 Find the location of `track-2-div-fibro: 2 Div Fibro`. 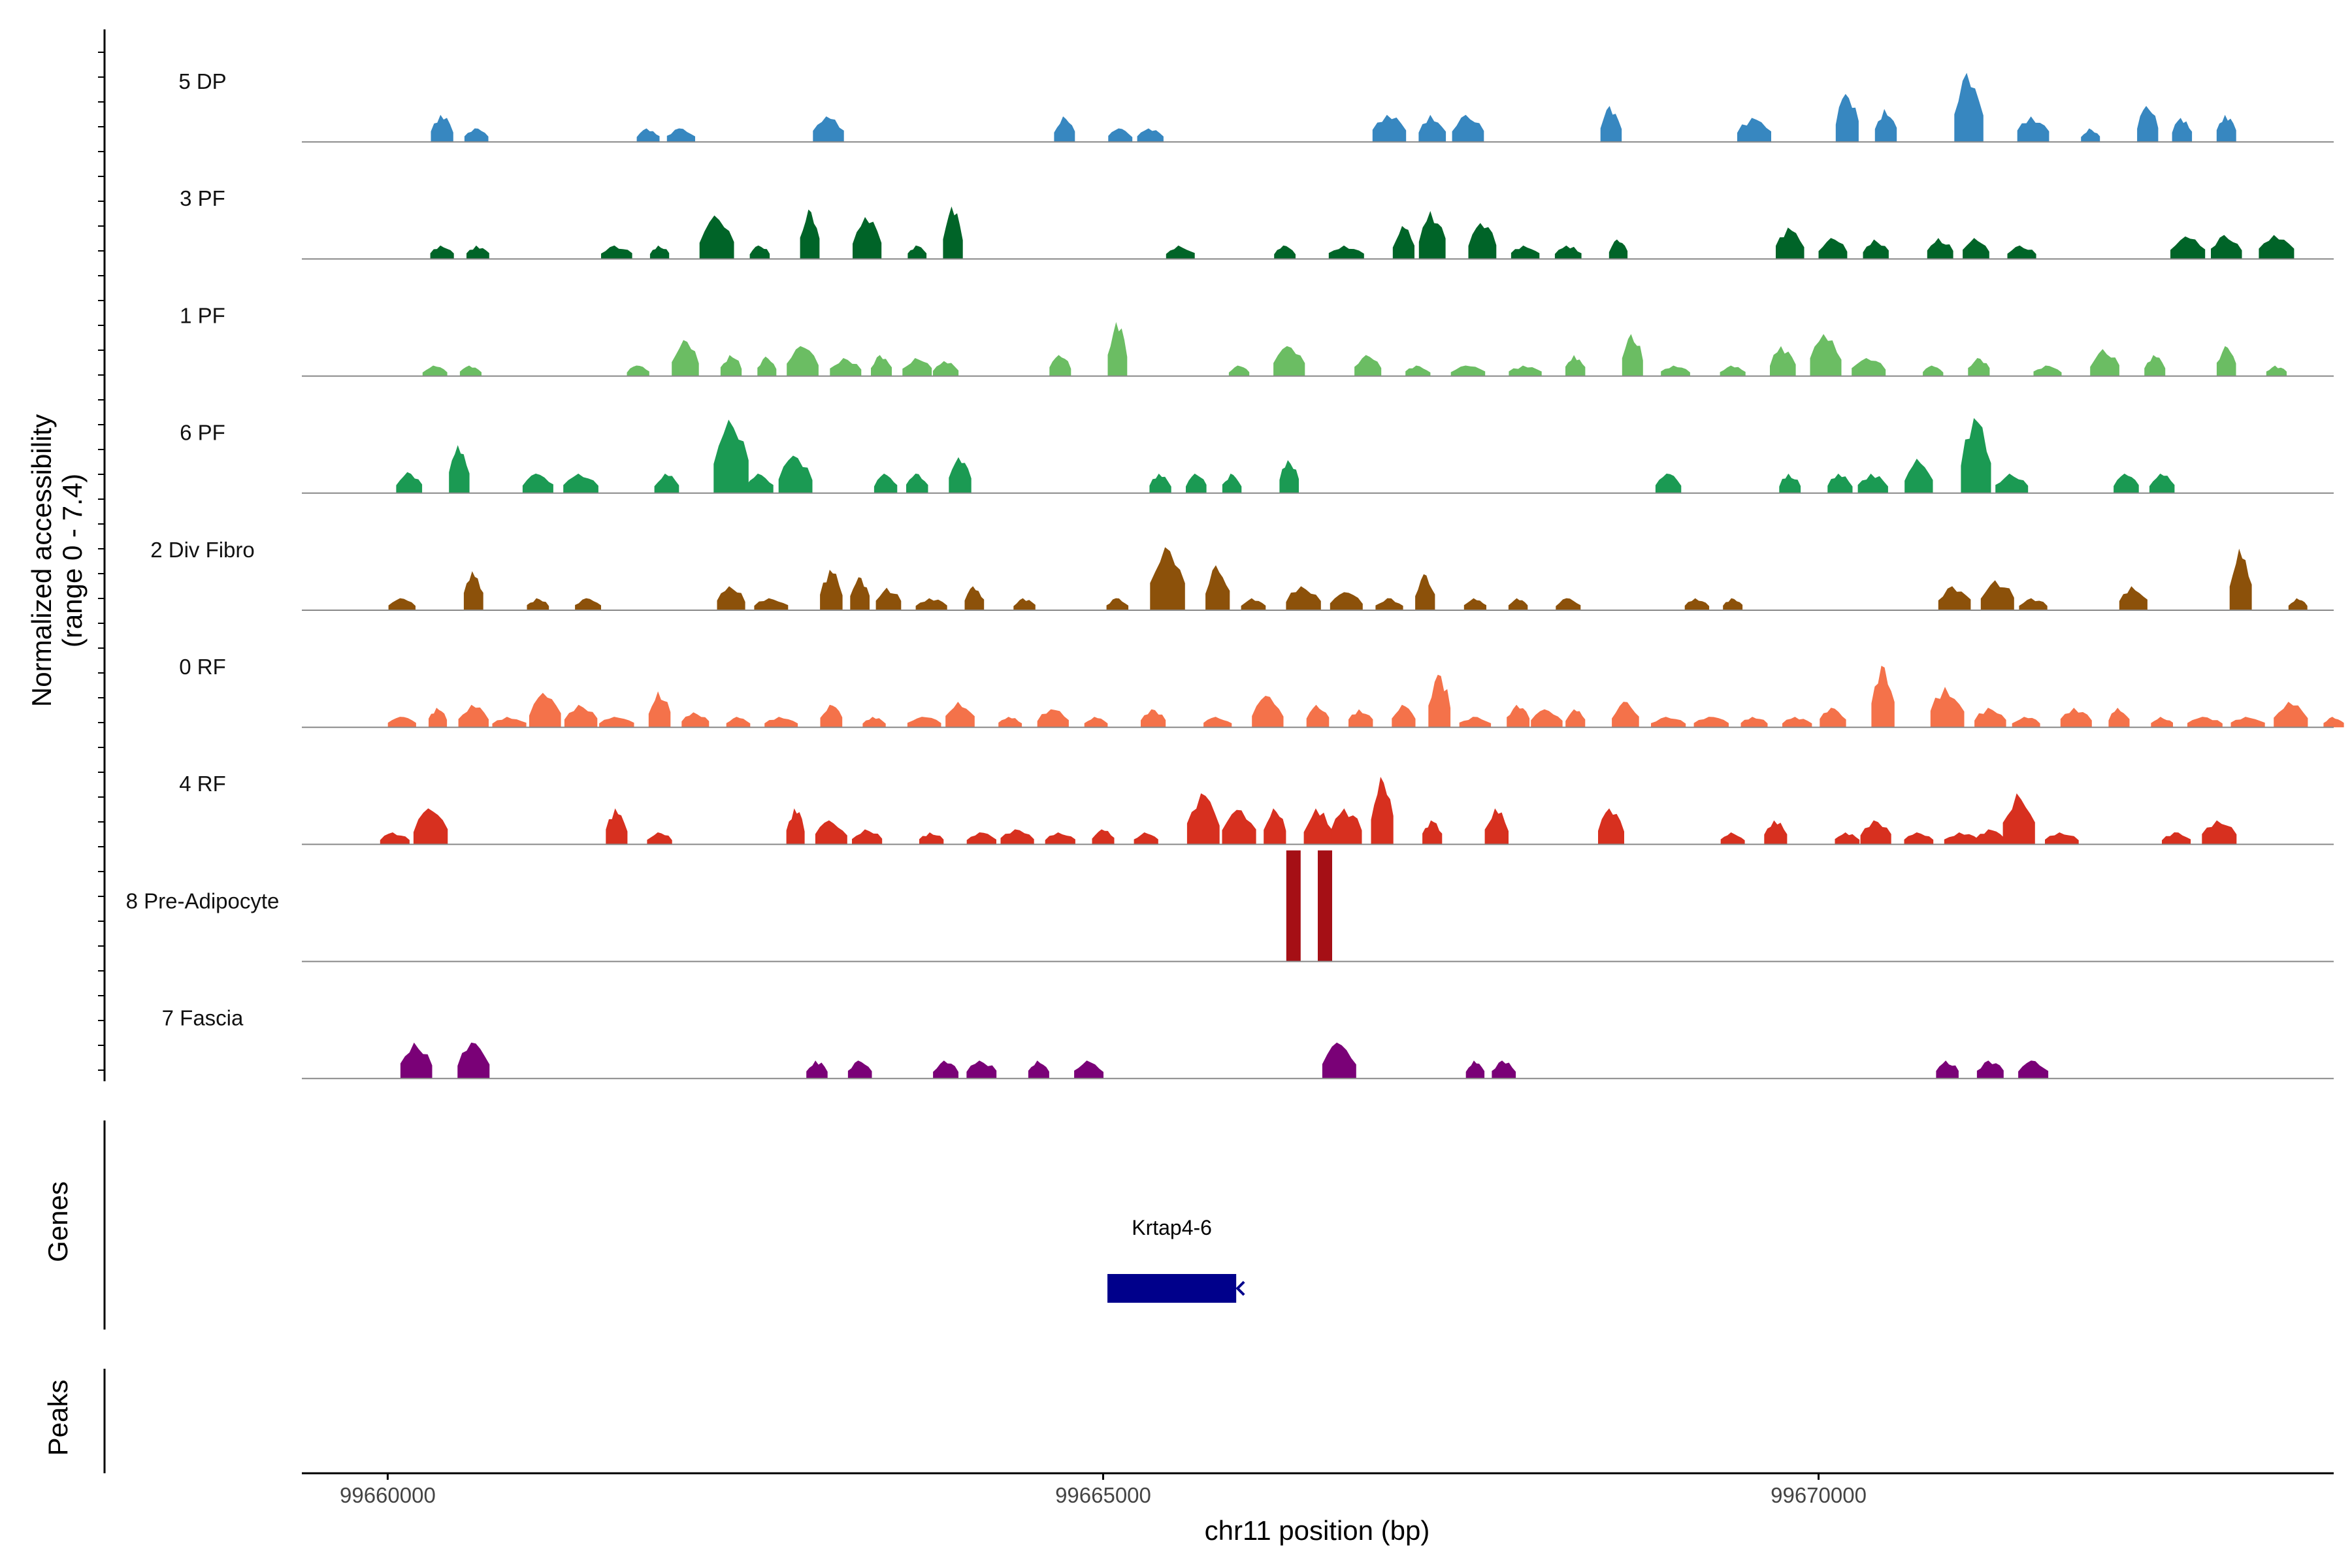

track-2-div-fibro: 2 Div Fibro is located at coordinates (1242, 574).